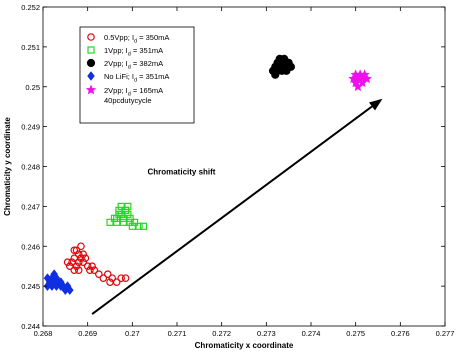 Image resolution: width=462 pixels, height=356 pixels. I want to click on legend-label-main: 1Vpp; I, so click(116, 50).